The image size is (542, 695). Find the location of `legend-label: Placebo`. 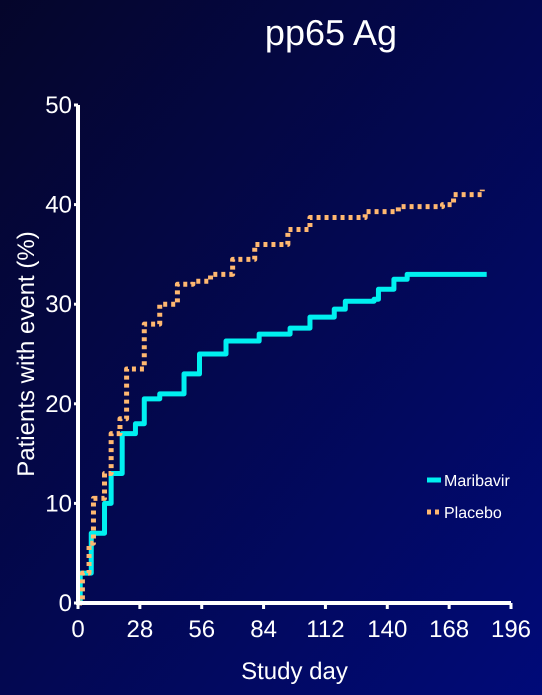

legend-label: Placebo is located at coordinates (473, 513).